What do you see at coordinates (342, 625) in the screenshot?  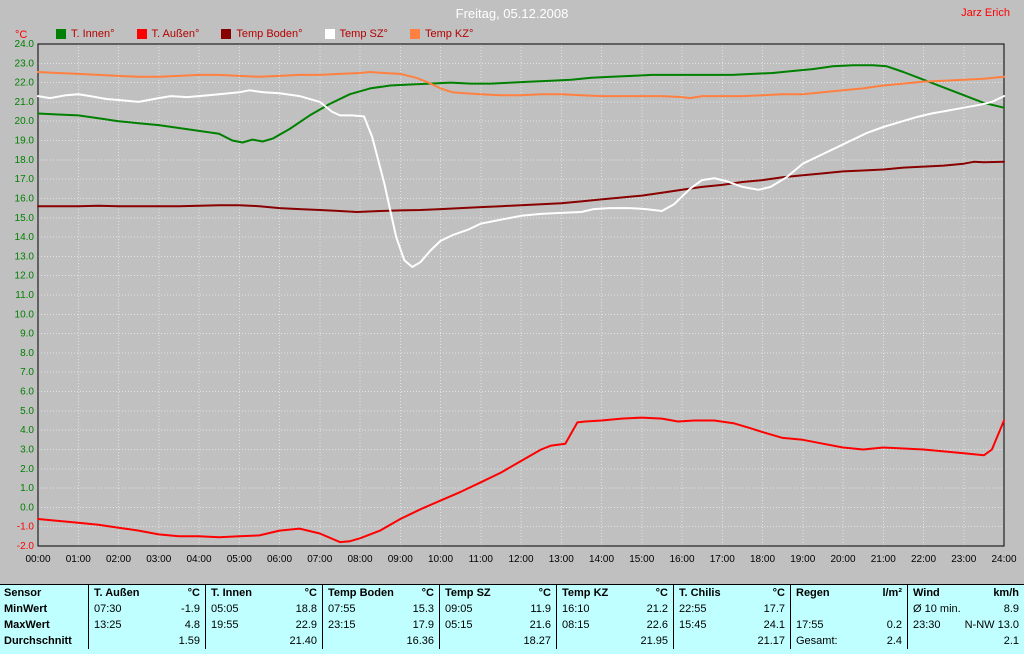 I see `table-cell-max-temp-boden-time: 23:15` at bounding box center [342, 625].